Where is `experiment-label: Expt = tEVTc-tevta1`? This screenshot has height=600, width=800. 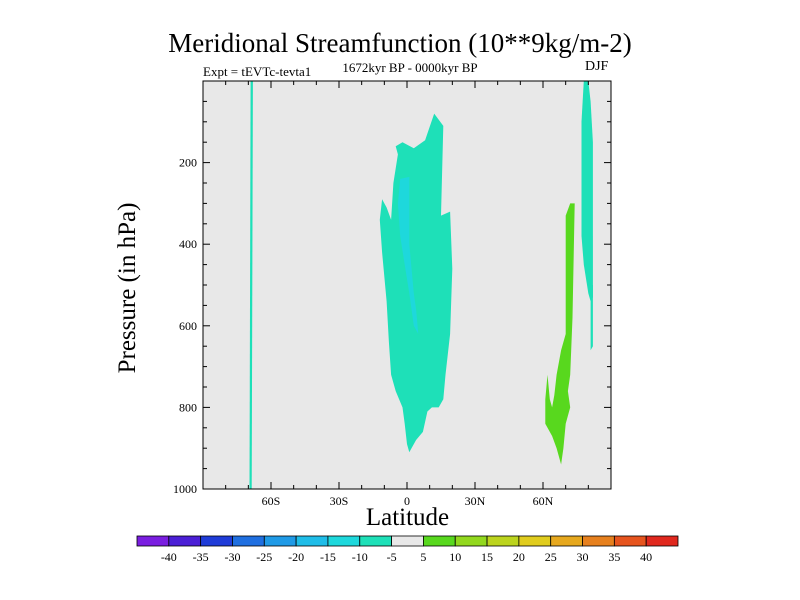 experiment-label: Expt = tEVTc-tevta1 is located at coordinates (257, 71).